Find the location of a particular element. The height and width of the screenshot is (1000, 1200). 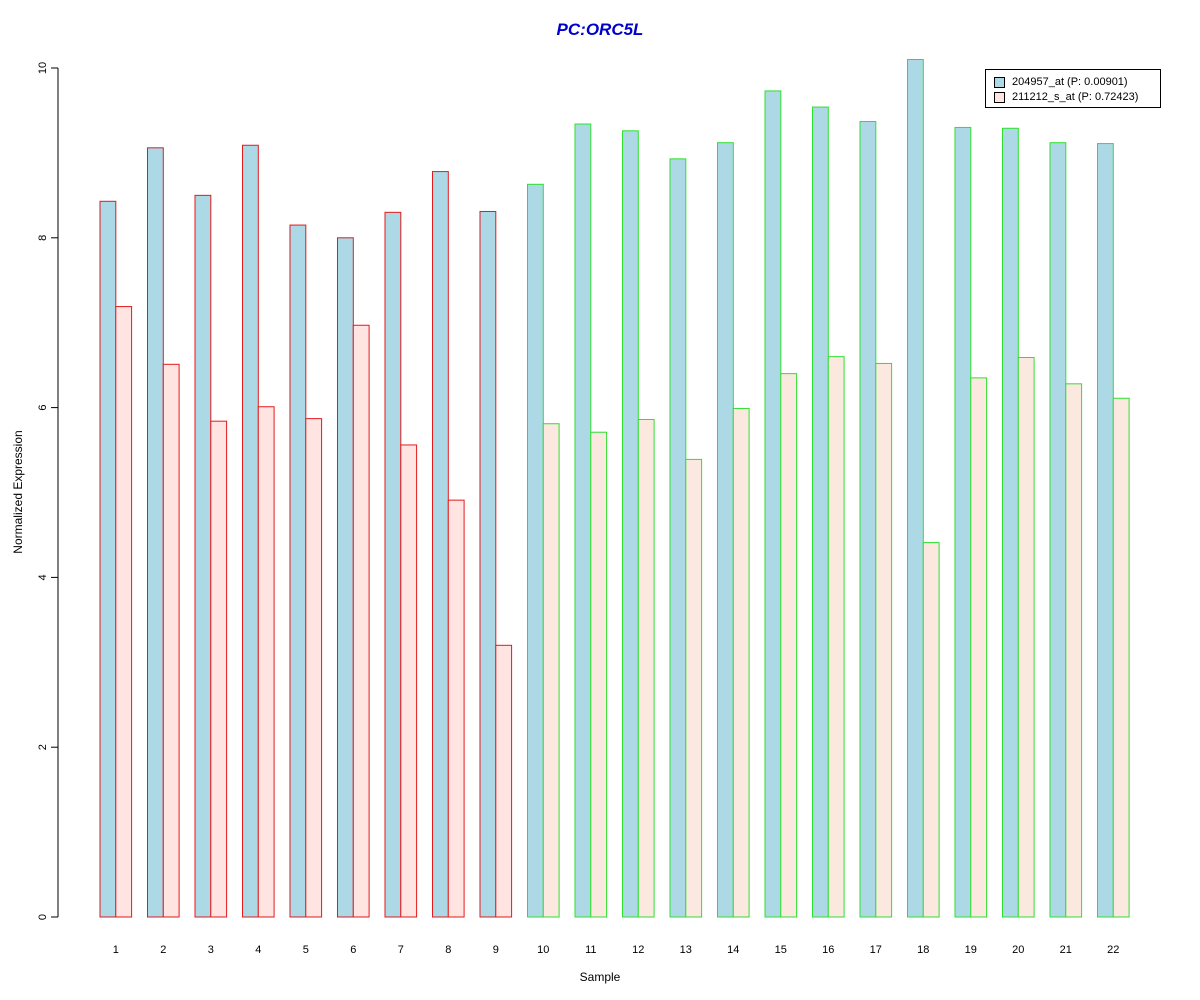

x-tick-label: 9 is located at coordinates (496, 950).